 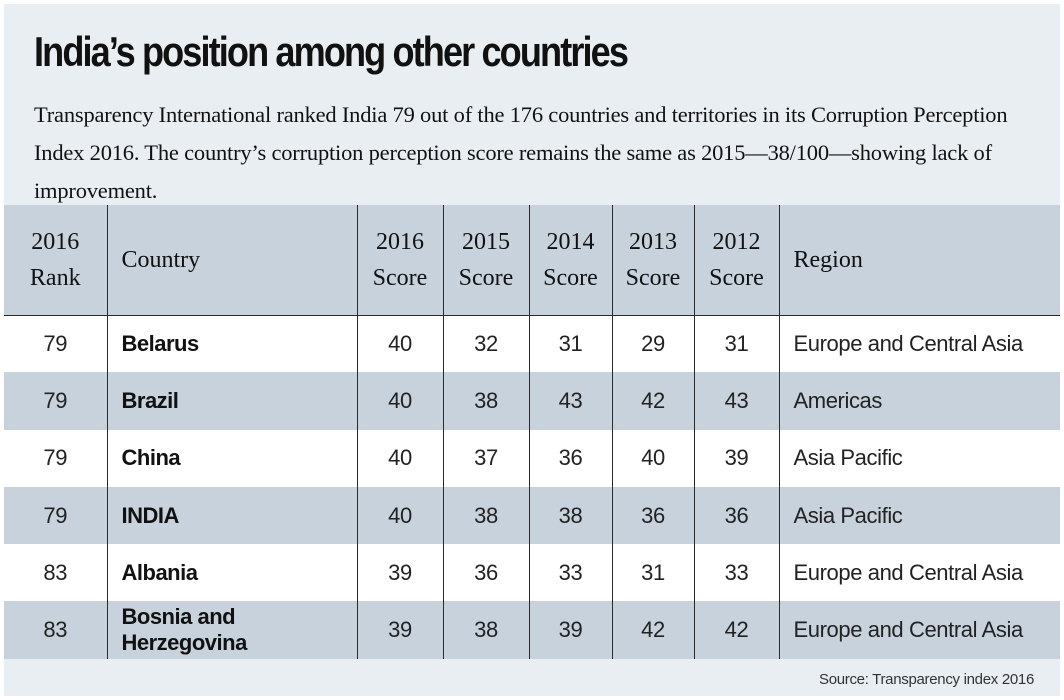 I want to click on column-header-s2014: 2014 Score, so click(x=571, y=260).